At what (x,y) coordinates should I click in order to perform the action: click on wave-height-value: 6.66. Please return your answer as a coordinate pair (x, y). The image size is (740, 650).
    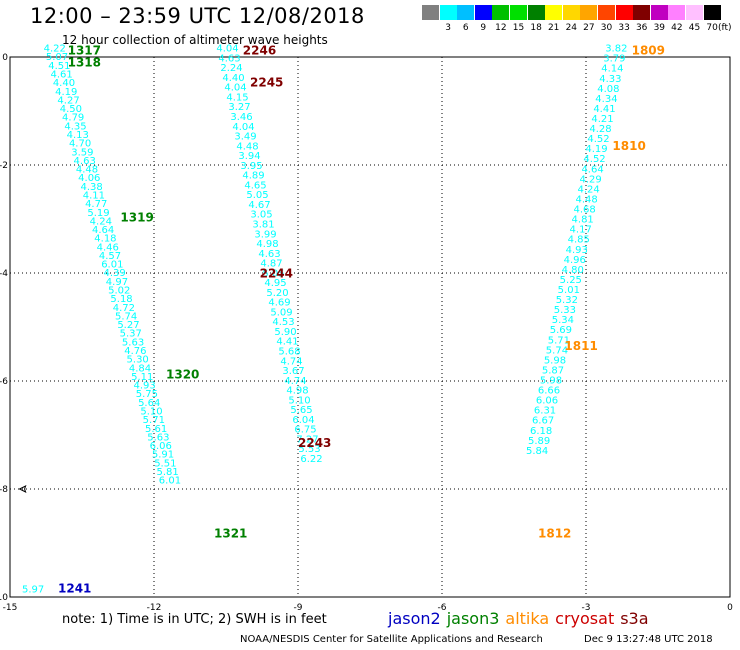
    Looking at the image, I should click on (549, 391).